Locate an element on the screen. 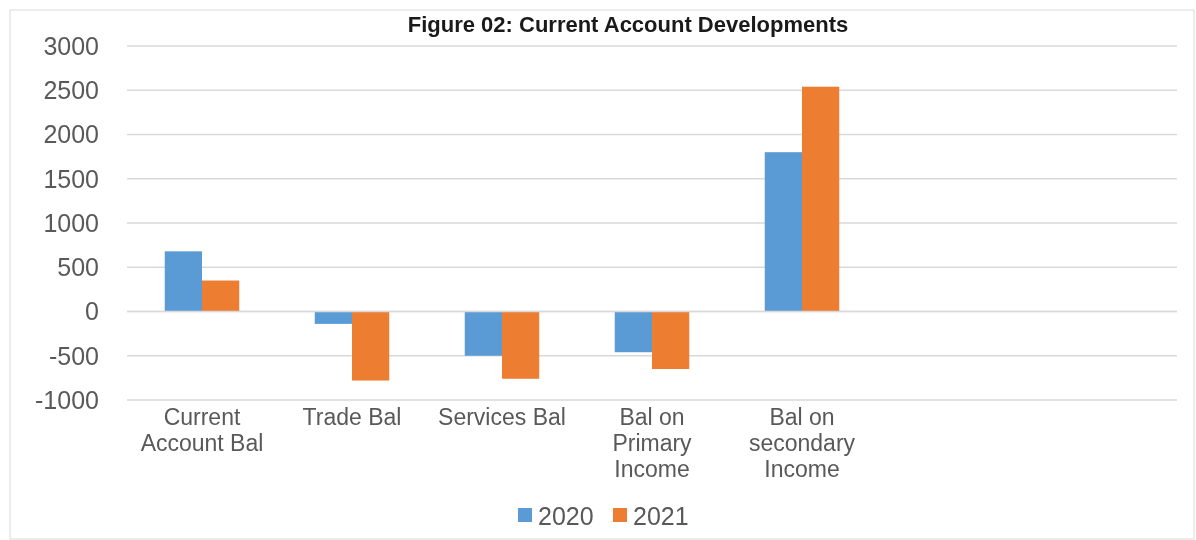 The image size is (1196, 540). y-tick-label: -500 is located at coordinates (73, 355).